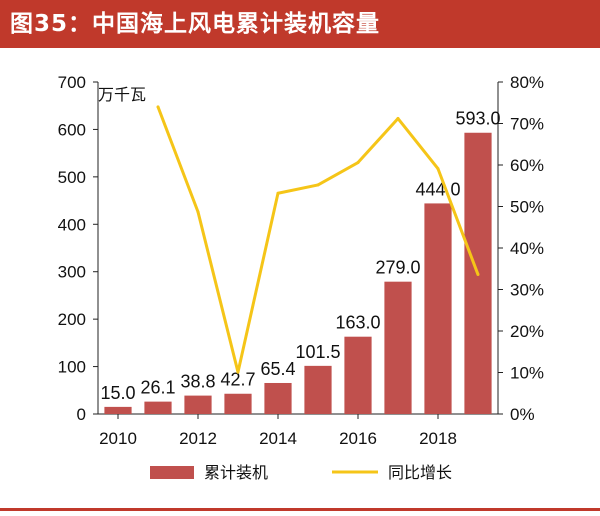 The width and height of the screenshot is (600, 516). I want to click on legend-bar-swatch, so click(172, 472).